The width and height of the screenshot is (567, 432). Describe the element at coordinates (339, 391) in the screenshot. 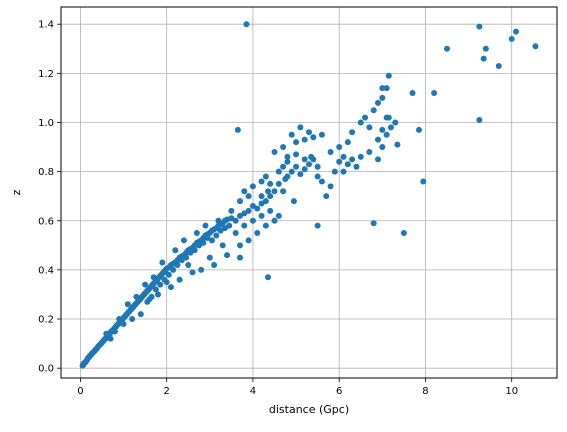

I see `x-tick-label: 6` at that location.